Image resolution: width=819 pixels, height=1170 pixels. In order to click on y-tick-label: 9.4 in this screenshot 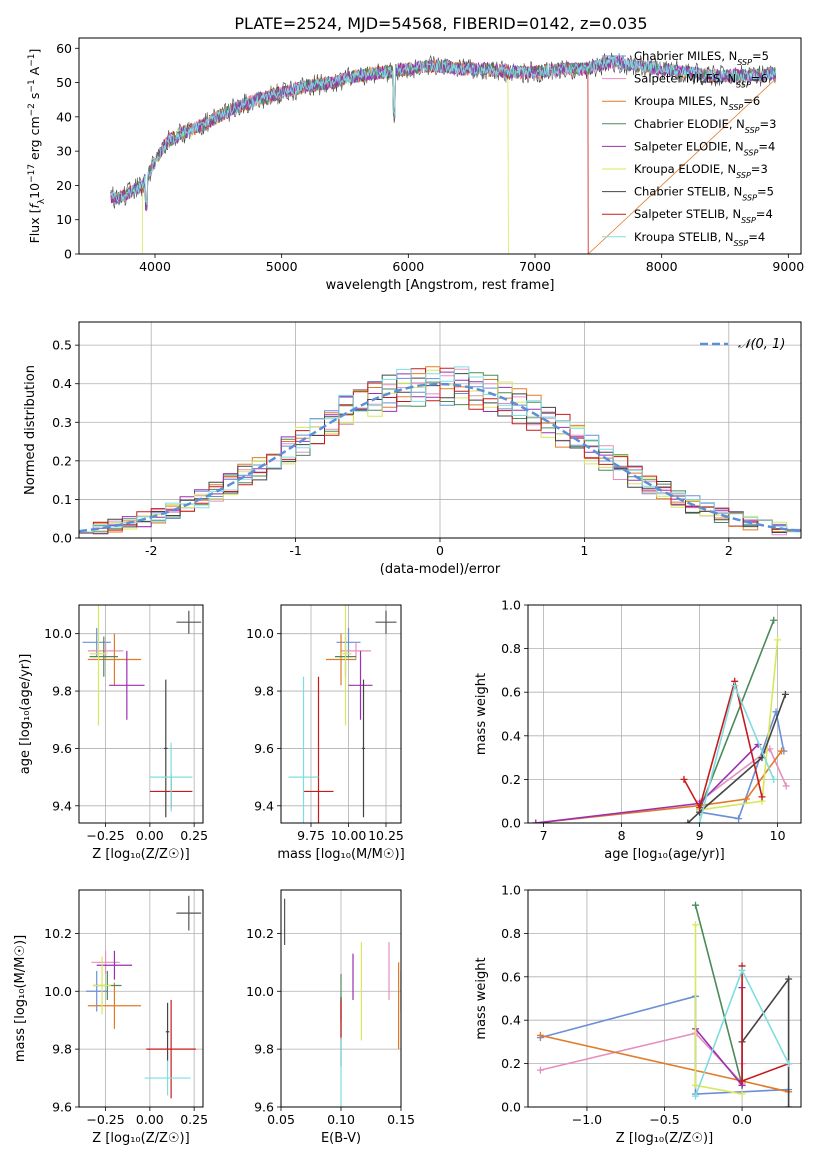, I will do `click(264, 805)`.